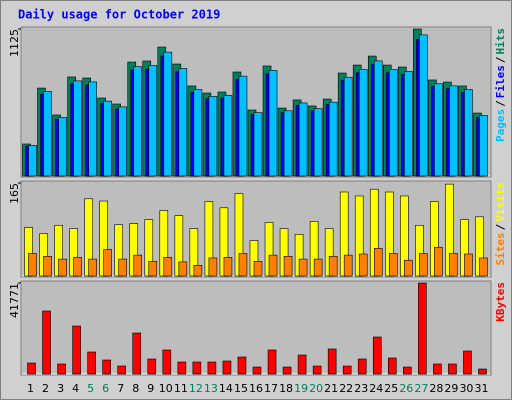 The width and height of the screenshot is (512, 400). Describe the element at coordinates (14, 193) in the screenshot. I see `y-tick-label: 165` at that location.